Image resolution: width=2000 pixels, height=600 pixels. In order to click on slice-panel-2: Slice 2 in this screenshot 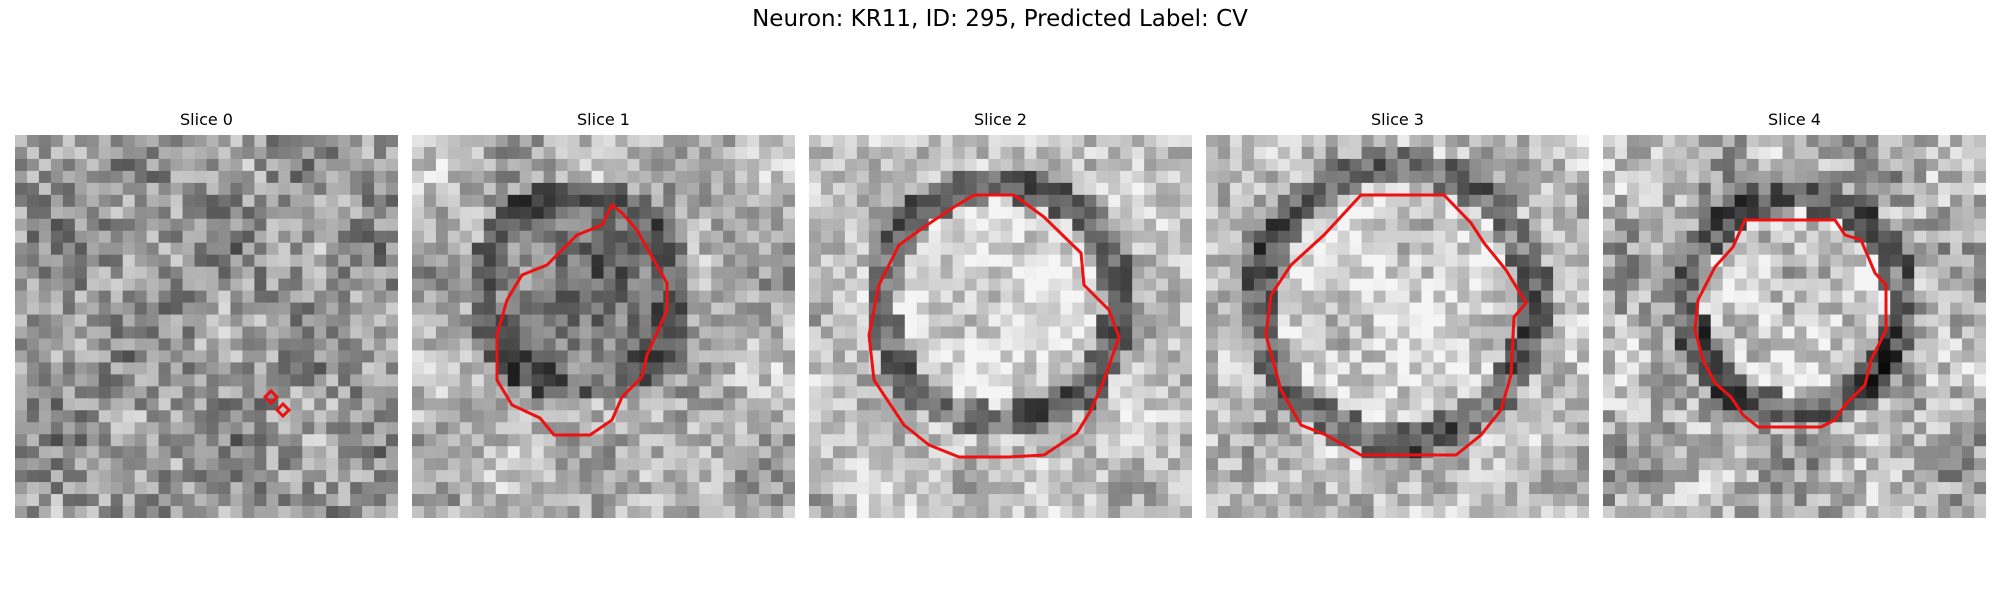, I will do `click(1000, 313)`.